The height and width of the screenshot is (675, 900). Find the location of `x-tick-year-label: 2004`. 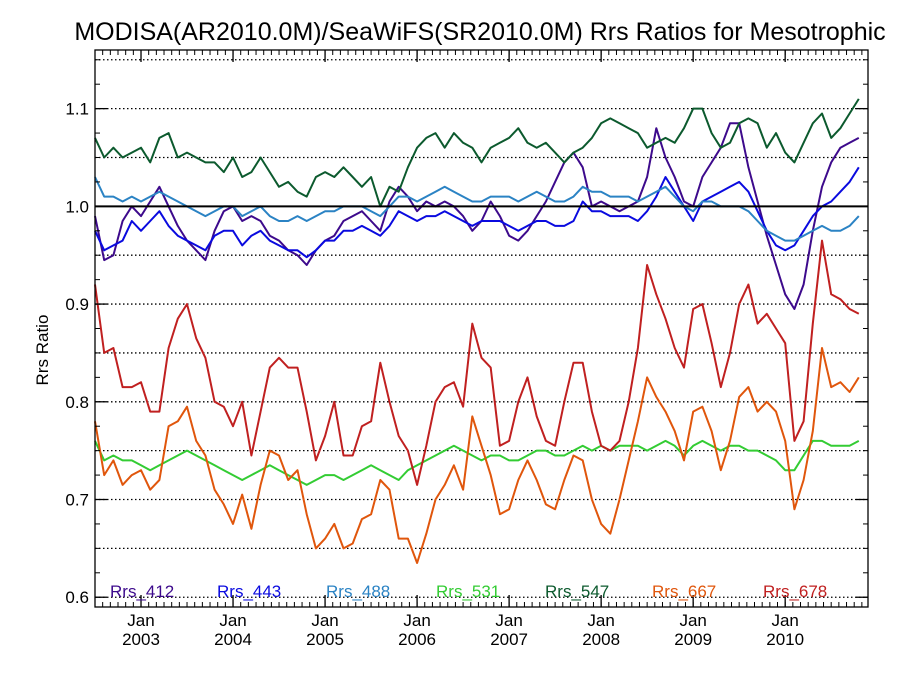

x-tick-year-label: 2004 is located at coordinates (233, 639).